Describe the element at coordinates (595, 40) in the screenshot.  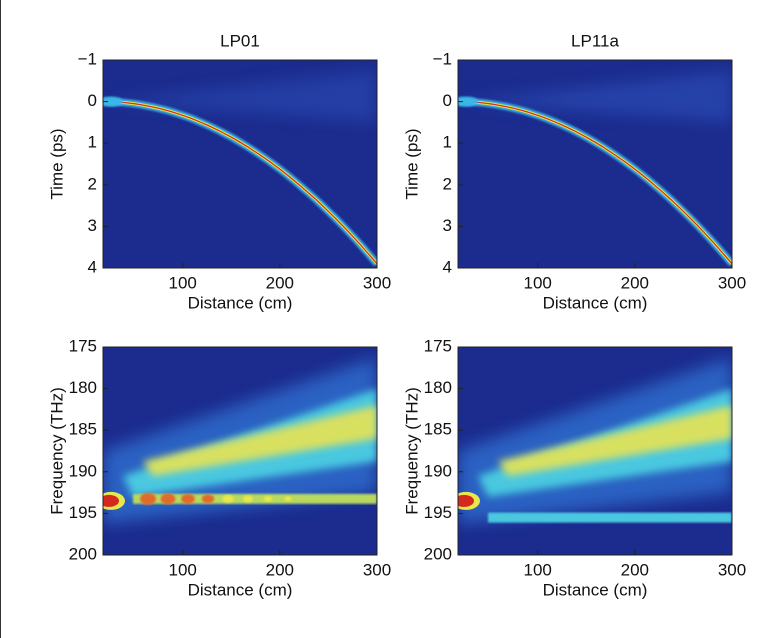
I see `panel-title: LP11a` at that location.